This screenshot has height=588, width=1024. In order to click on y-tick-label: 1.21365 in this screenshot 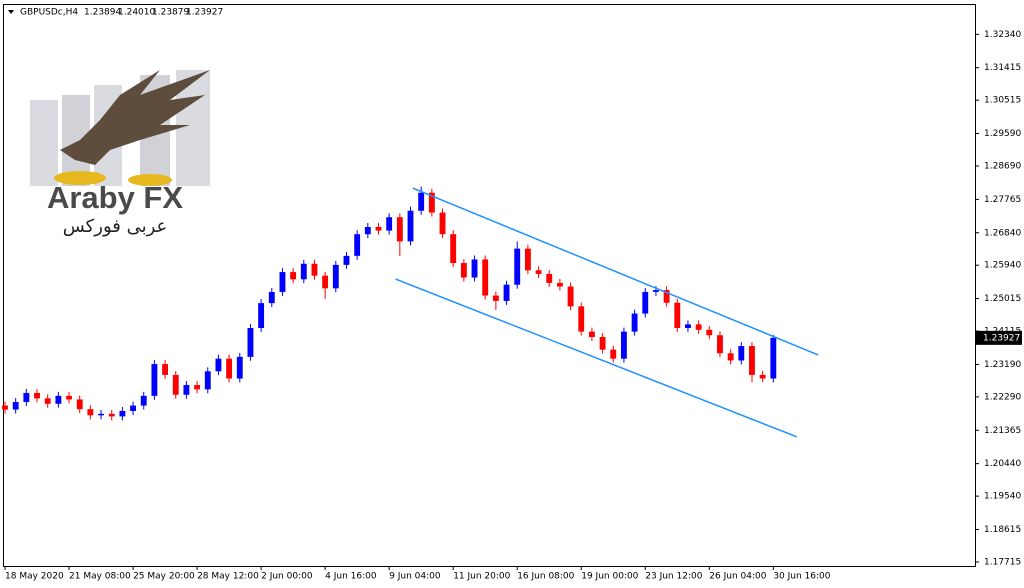, I will do `click(1002, 431)`.